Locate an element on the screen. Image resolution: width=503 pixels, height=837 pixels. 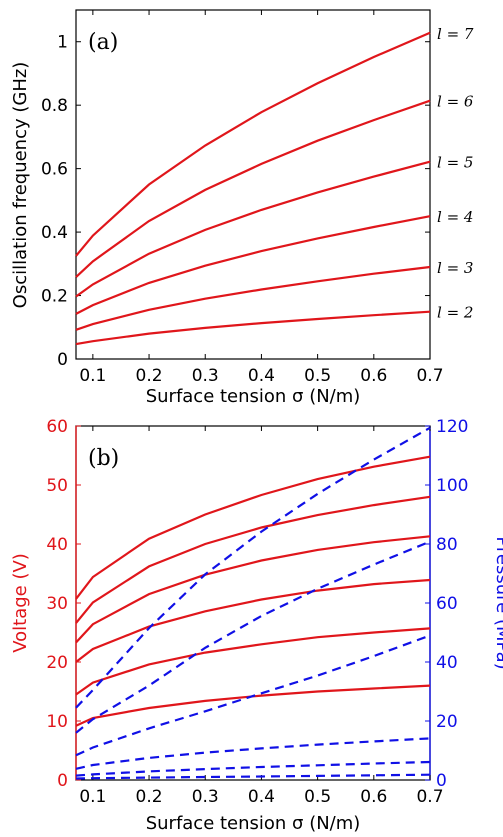
panel-b-right-y-tick-label: 0 is located at coordinates (441, 781).